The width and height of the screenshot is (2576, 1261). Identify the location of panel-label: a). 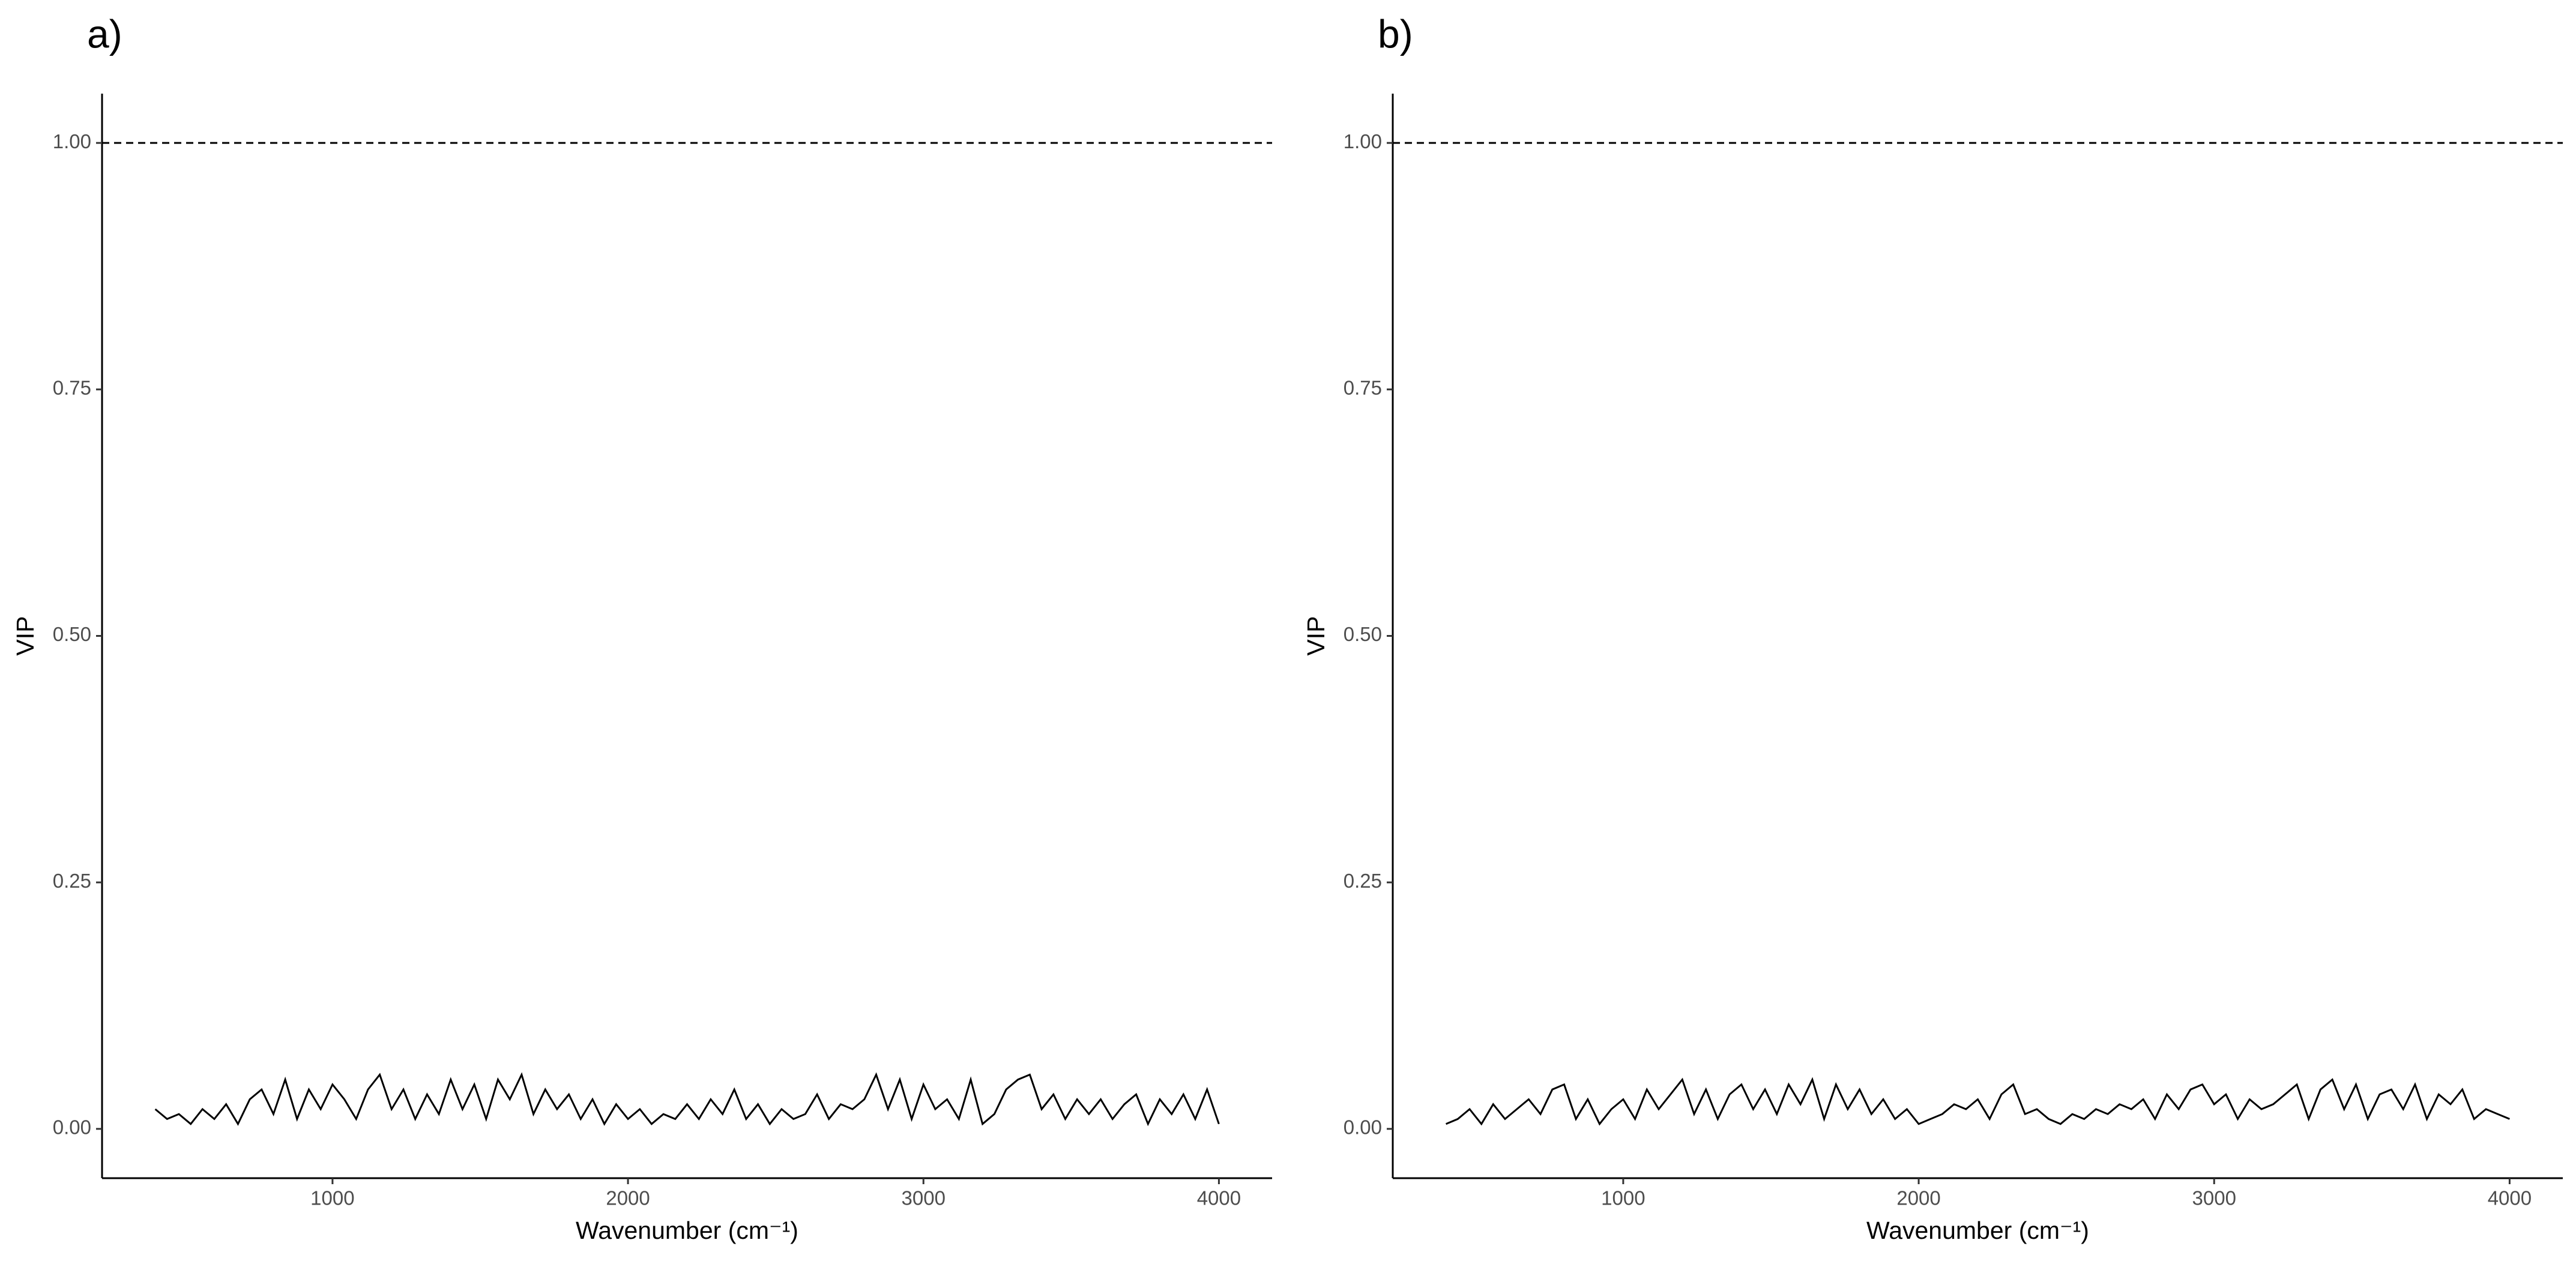
(104, 34).